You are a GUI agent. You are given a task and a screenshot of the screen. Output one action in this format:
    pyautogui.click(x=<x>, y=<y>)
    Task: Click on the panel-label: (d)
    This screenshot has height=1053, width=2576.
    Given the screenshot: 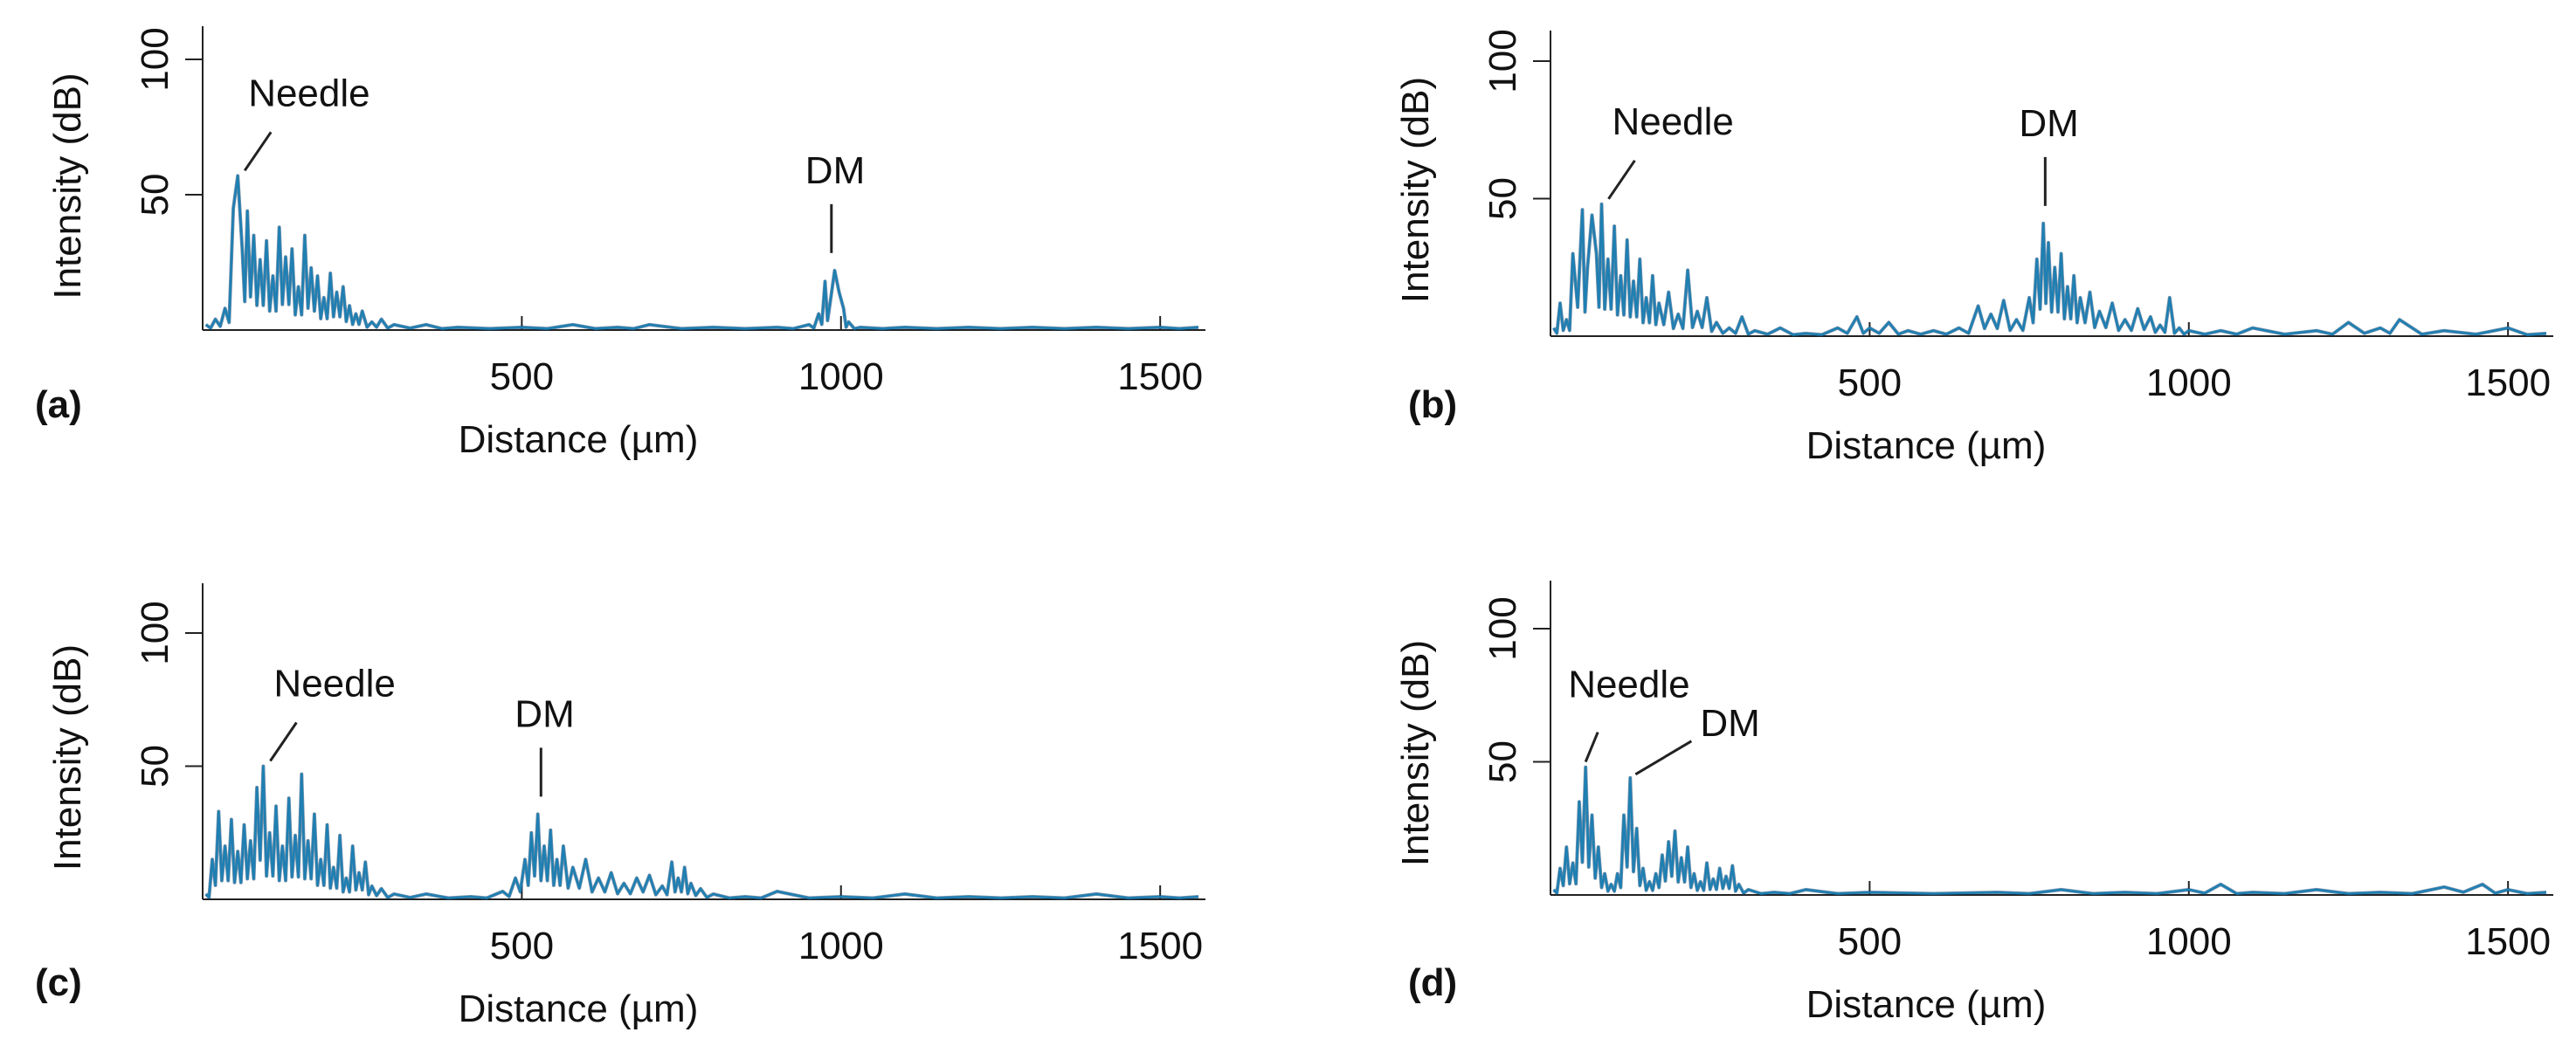 What is the action you would take?
    pyautogui.click(x=1432, y=982)
    